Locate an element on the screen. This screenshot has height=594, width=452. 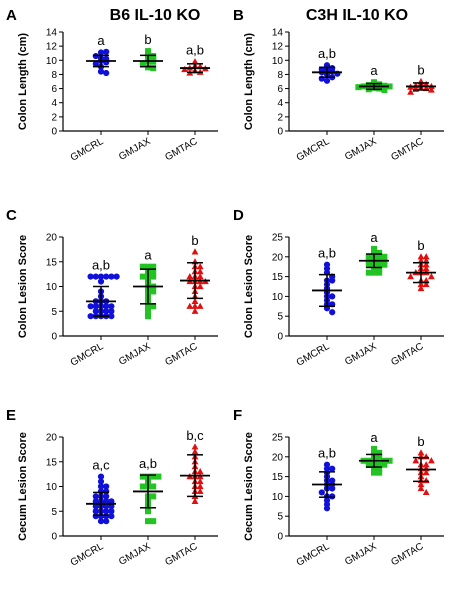
significance-label: b,c is located at coordinates (195, 435).